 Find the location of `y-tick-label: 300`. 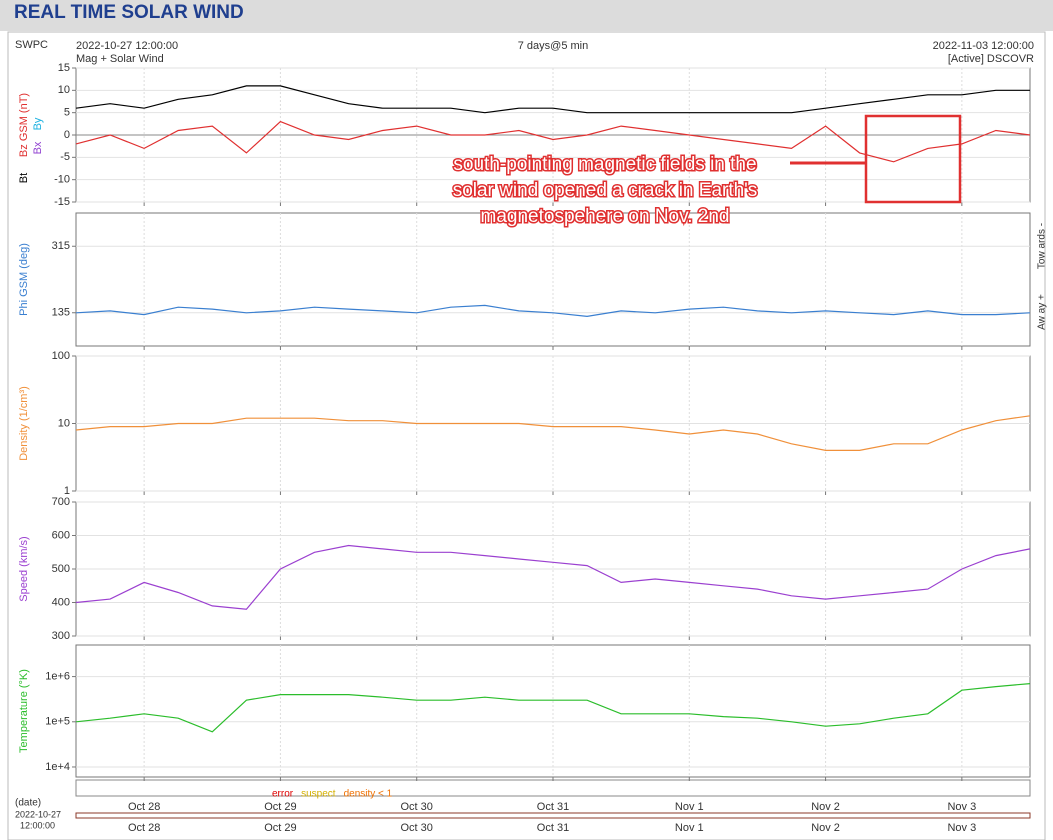

y-tick-label: 300 is located at coordinates (61, 636).